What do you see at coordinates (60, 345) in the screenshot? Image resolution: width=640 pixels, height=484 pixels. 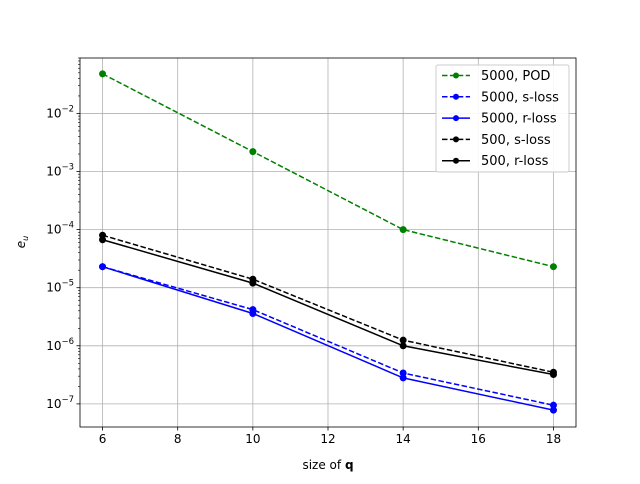 I see `y-tick-label: 10⁻⁶` at bounding box center [60, 345].